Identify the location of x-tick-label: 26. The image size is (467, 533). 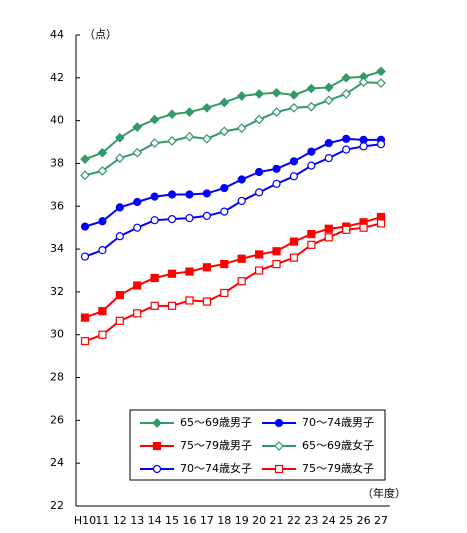
(364, 520).